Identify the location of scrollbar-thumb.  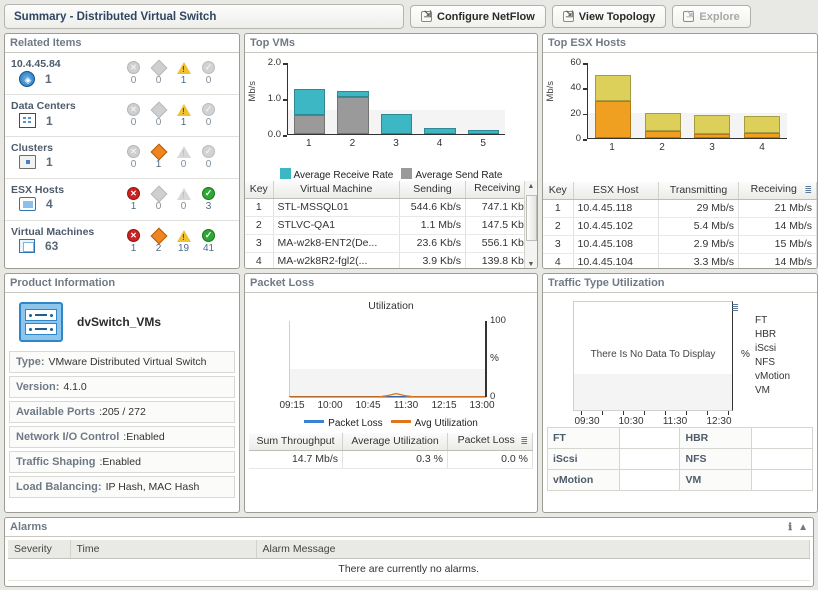
(531, 218).